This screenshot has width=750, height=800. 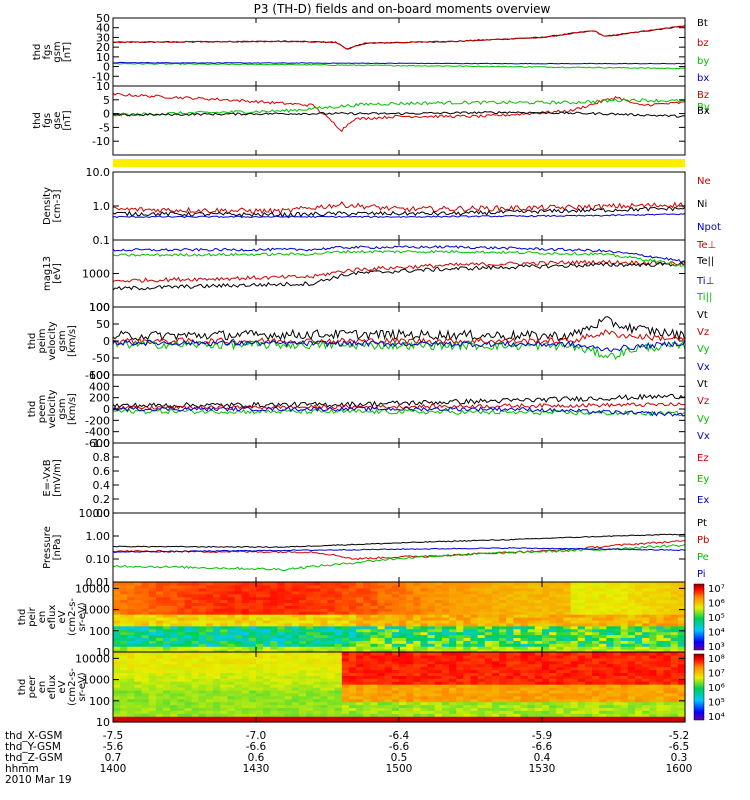 What do you see at coordinates (399, 617) in the screenshot?
I see `panel-ion_spec` at bounding box center [399, 617].